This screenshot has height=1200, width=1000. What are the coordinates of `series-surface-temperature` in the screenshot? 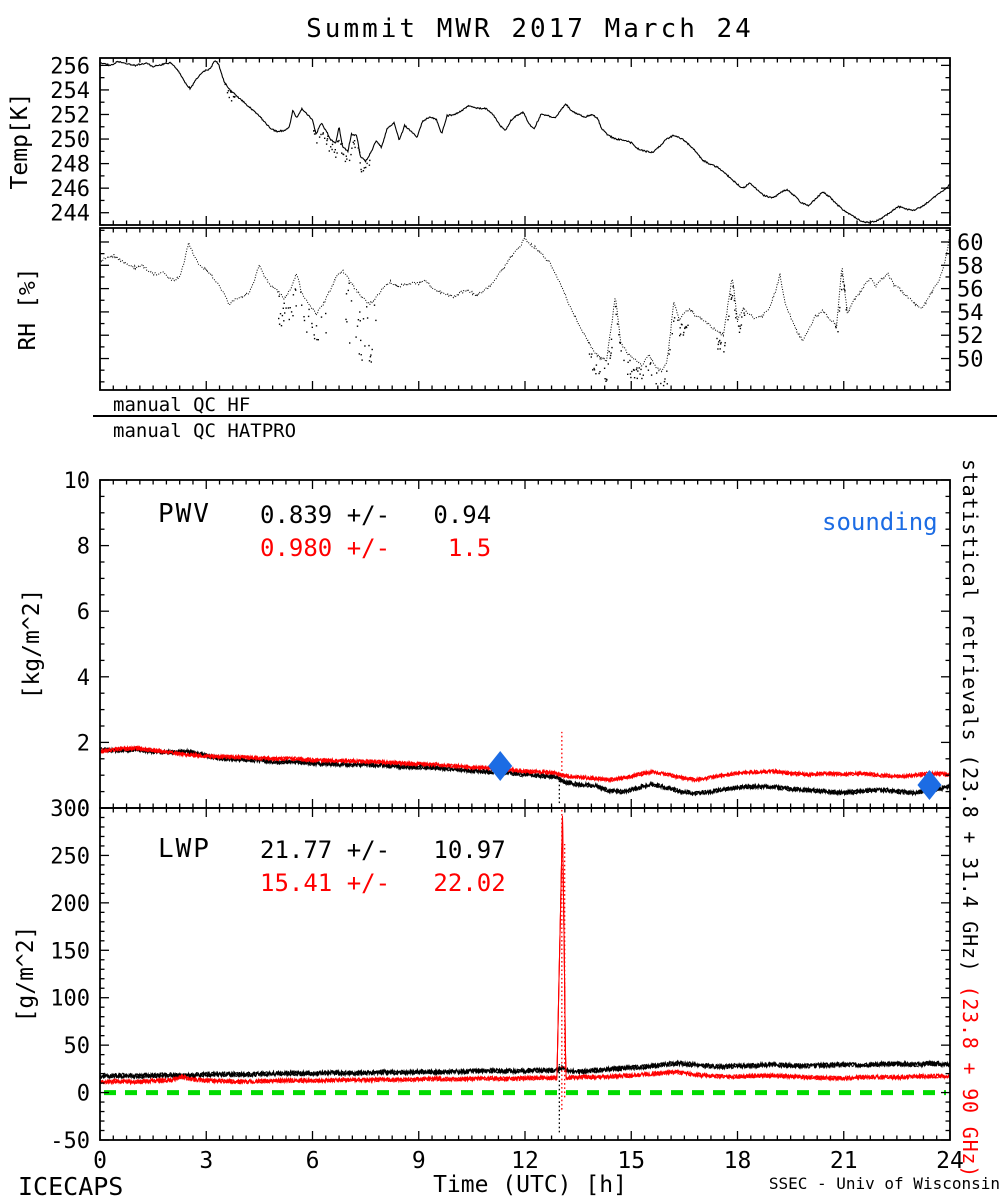 It's located at (525, 142).